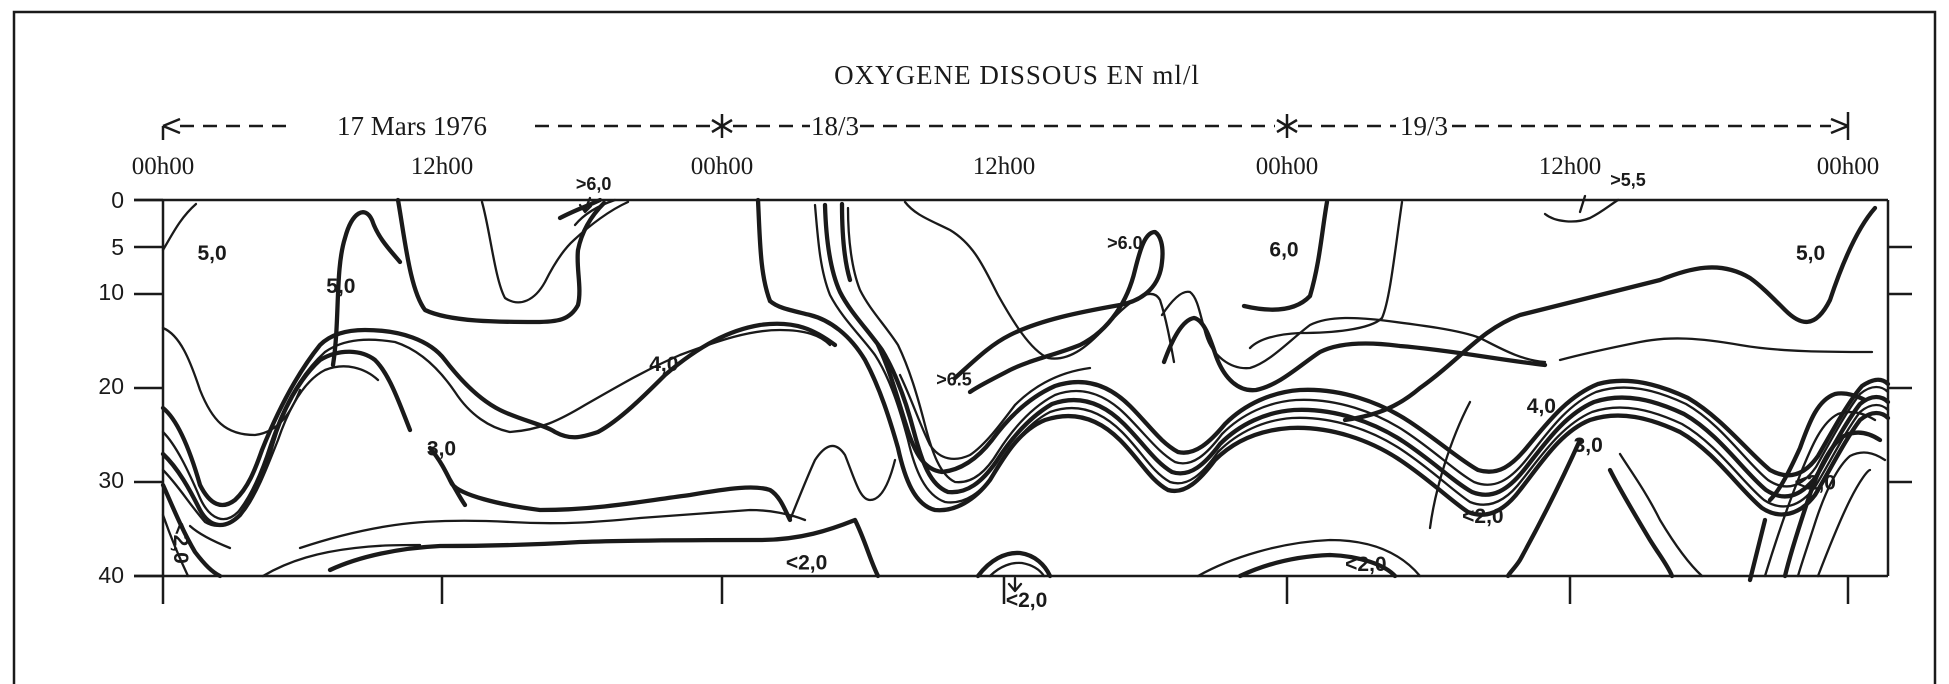 The image size is (1949, 684). Describe the element at coordinates (111, 575) in the screenshot. I see `y-tick-label: 40` at that location.